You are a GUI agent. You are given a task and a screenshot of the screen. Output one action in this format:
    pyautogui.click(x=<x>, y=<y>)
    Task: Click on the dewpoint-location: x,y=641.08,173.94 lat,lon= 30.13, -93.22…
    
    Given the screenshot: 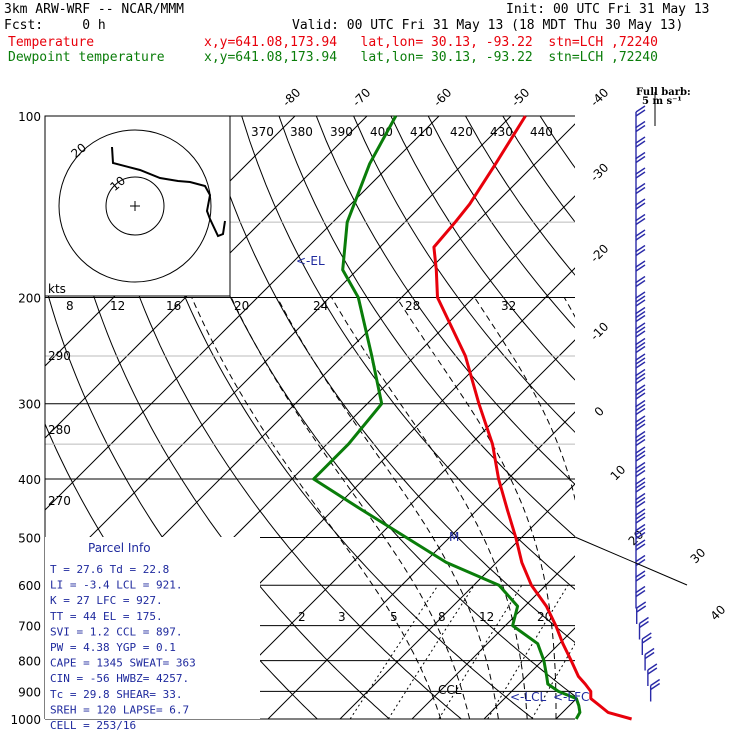 What is the action you would take?
    pyautogui.click(x=431, y=57)
    